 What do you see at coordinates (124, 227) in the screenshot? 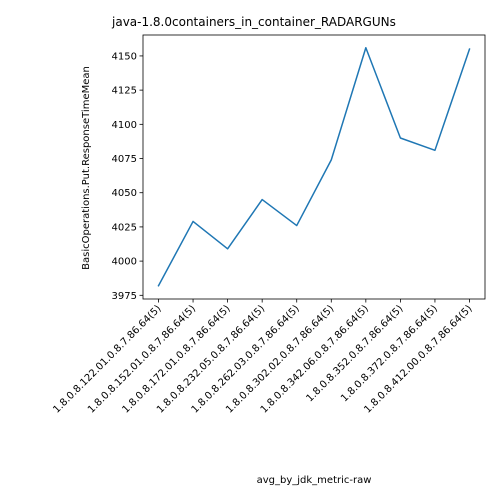
I see `y-tick-label: 4025` at bounding box center [124, 227].